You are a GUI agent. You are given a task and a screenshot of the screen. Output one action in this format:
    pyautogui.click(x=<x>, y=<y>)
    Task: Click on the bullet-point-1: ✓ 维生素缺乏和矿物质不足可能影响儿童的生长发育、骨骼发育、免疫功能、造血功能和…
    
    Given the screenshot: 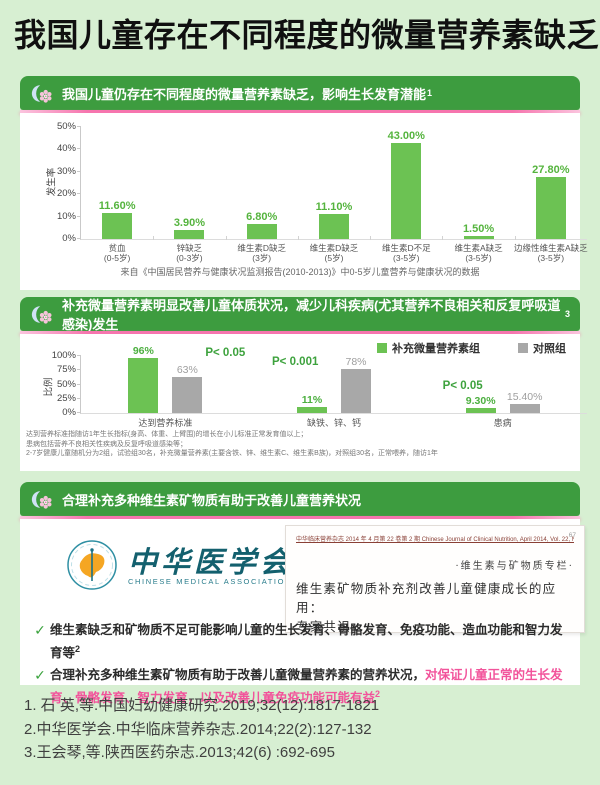 What is the action you would take?
    pyautogui.click(x=302, y=642)
    